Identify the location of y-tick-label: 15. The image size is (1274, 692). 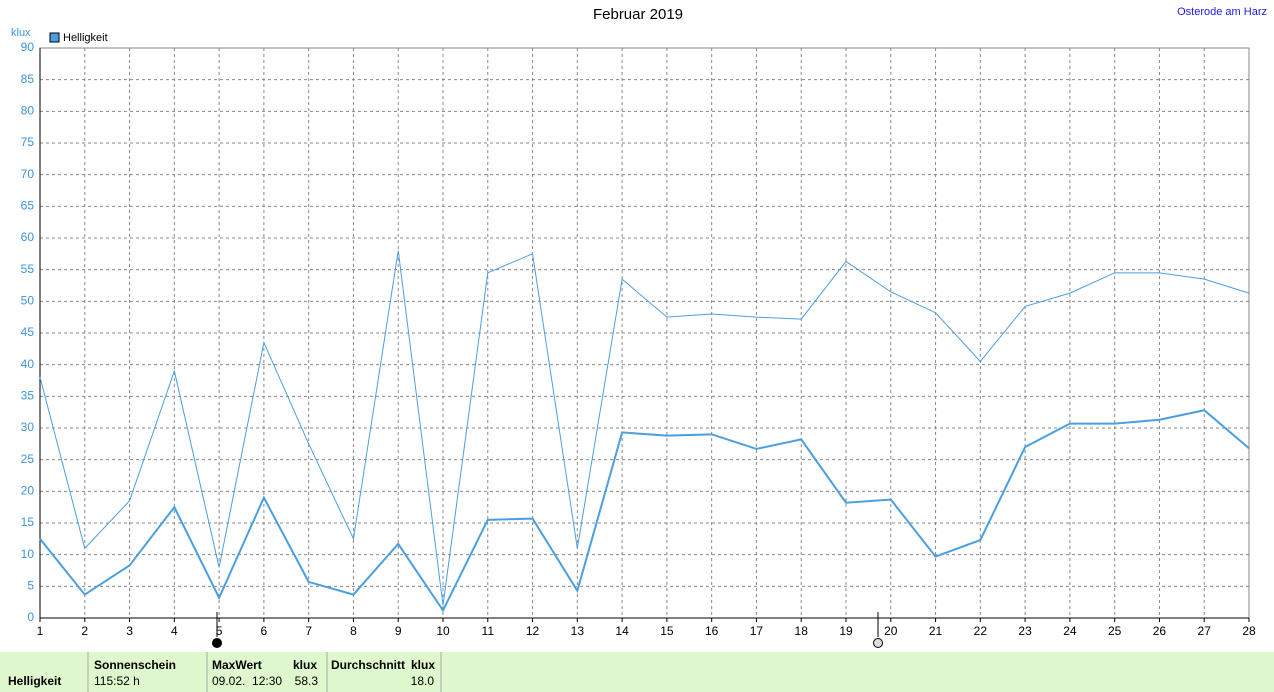
(28, 522).